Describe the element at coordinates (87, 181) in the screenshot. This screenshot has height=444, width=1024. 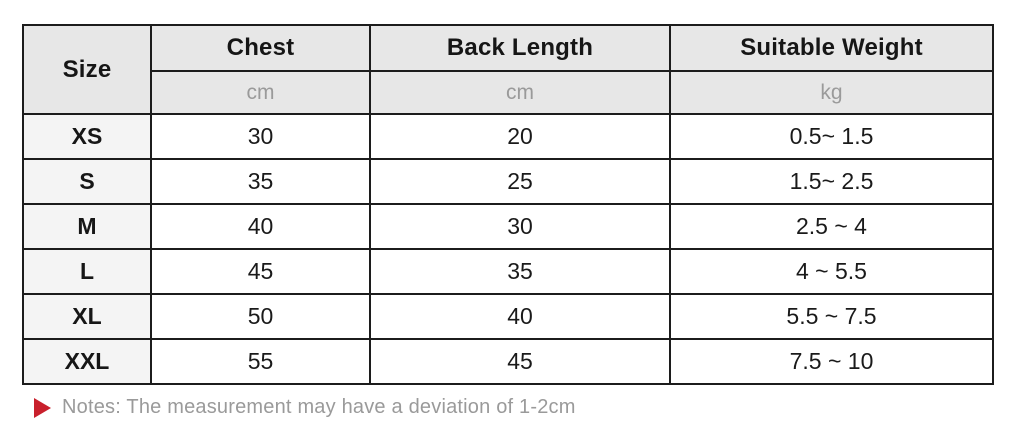
I see `size-cell: S` at that location.